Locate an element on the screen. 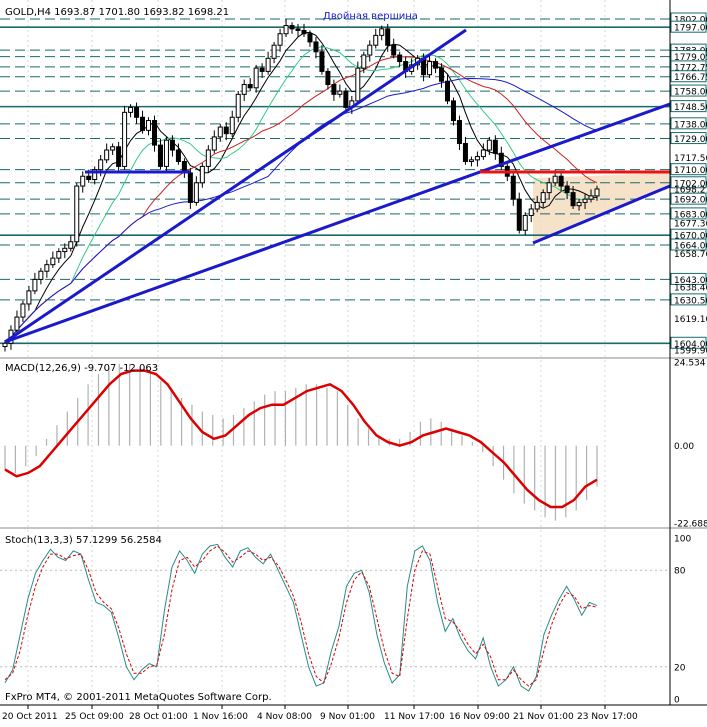 Image resolution: width=707 pixels, height=727 pixels. time-label: 4 Nov 08:00 is located at coordinates (284, 717).